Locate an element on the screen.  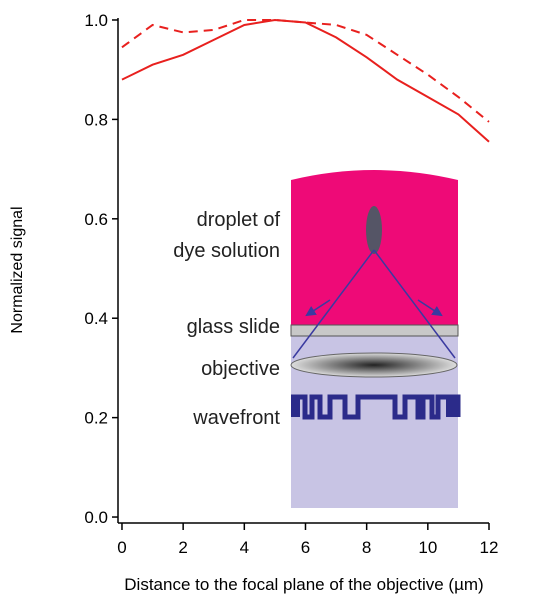
x-tick-label: 0 is located at coordinates (121, 547).